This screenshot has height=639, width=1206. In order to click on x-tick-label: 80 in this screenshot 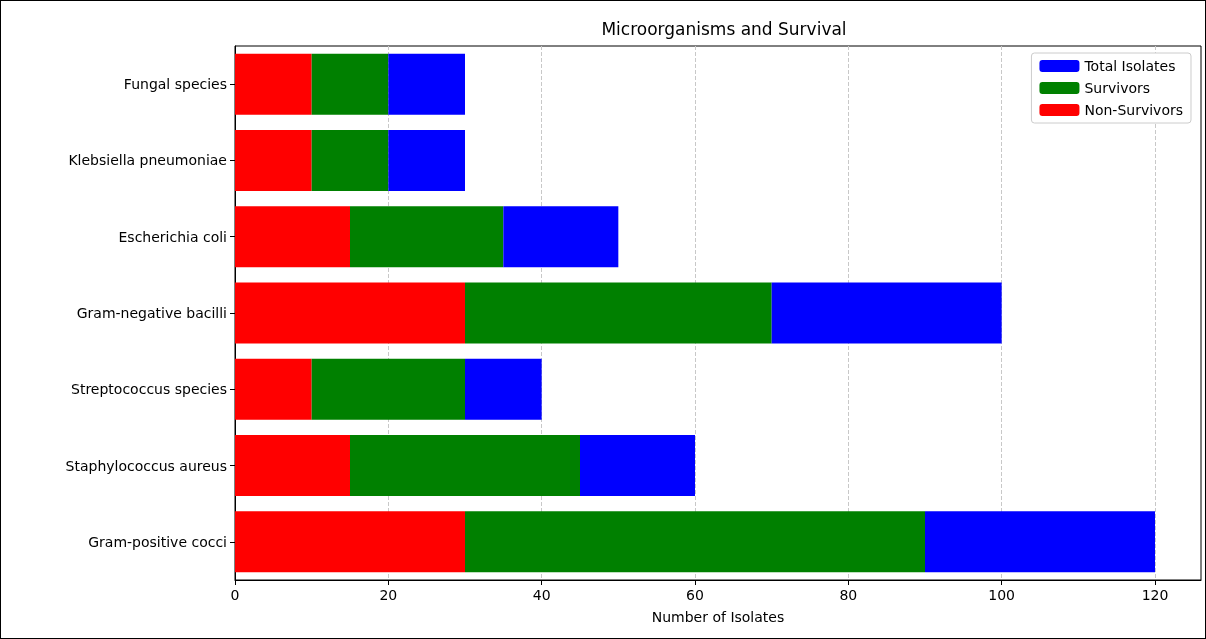, I will do `click(848, 595)`.